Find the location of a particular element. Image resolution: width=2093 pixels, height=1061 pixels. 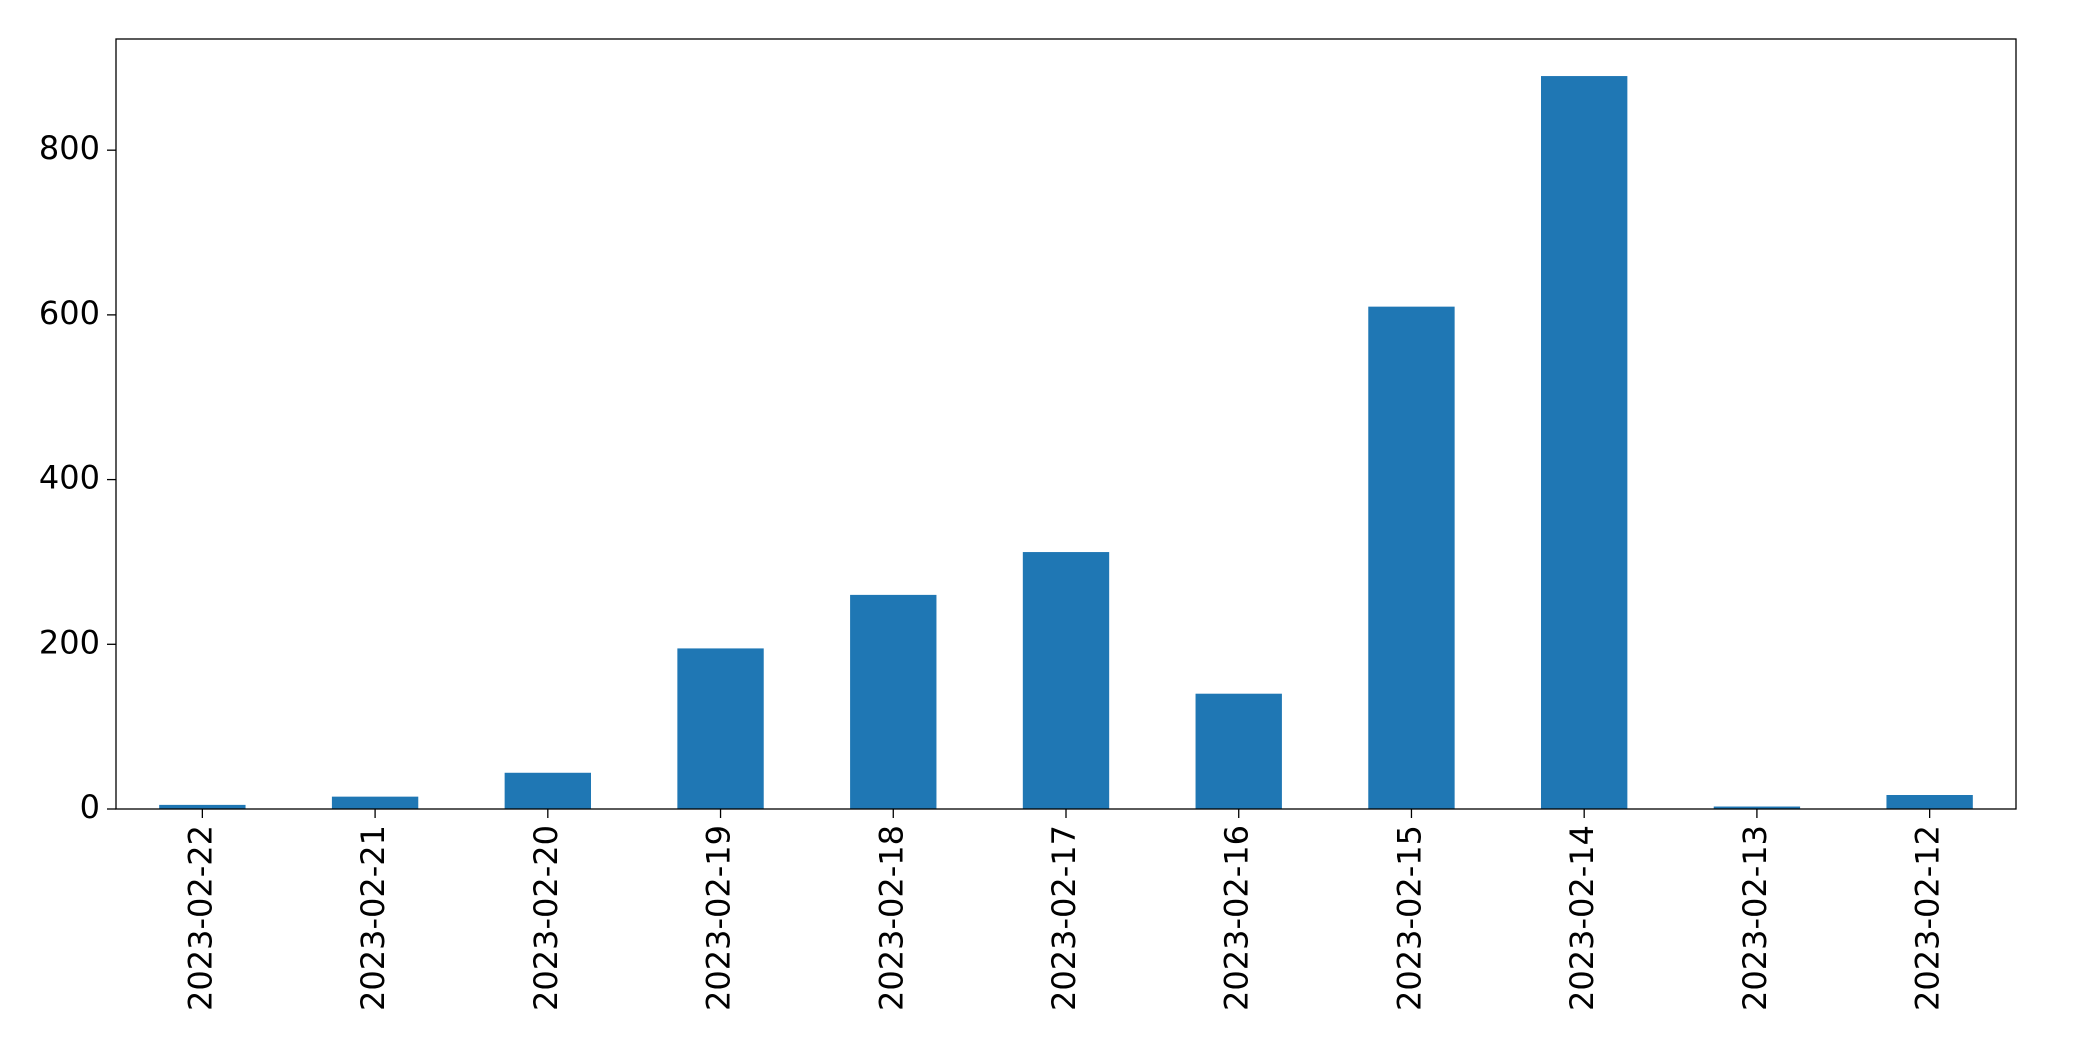

x-tick-label: 2023-02-13 is located at coordinates (1755, 918).